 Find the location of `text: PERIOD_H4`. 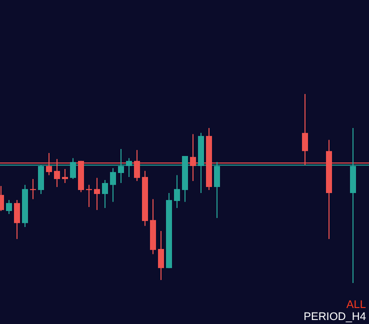

text: PERIOD_H4 is located at coordinates (335, 317).